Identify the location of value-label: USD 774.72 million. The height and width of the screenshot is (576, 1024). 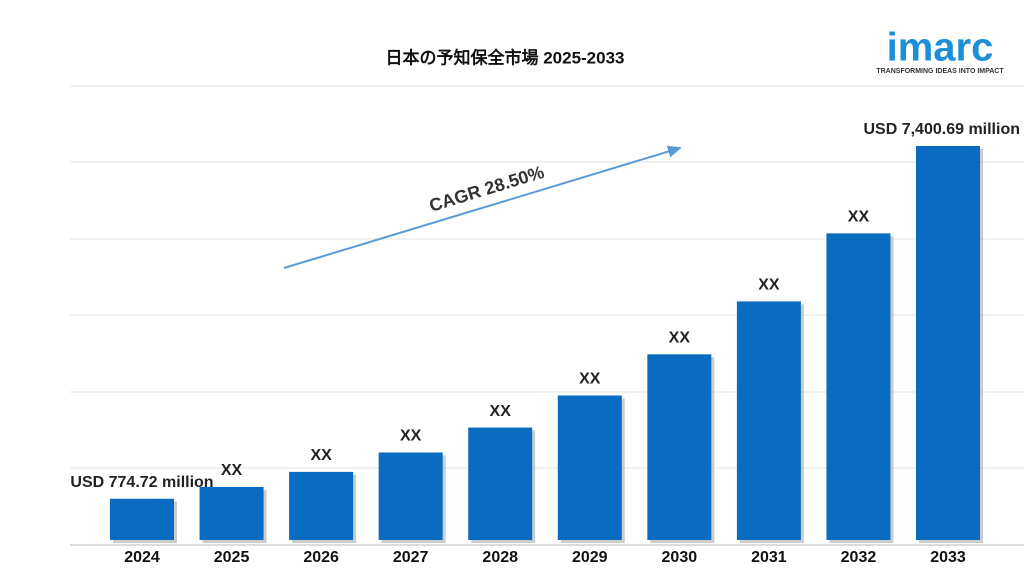
(141, 482).